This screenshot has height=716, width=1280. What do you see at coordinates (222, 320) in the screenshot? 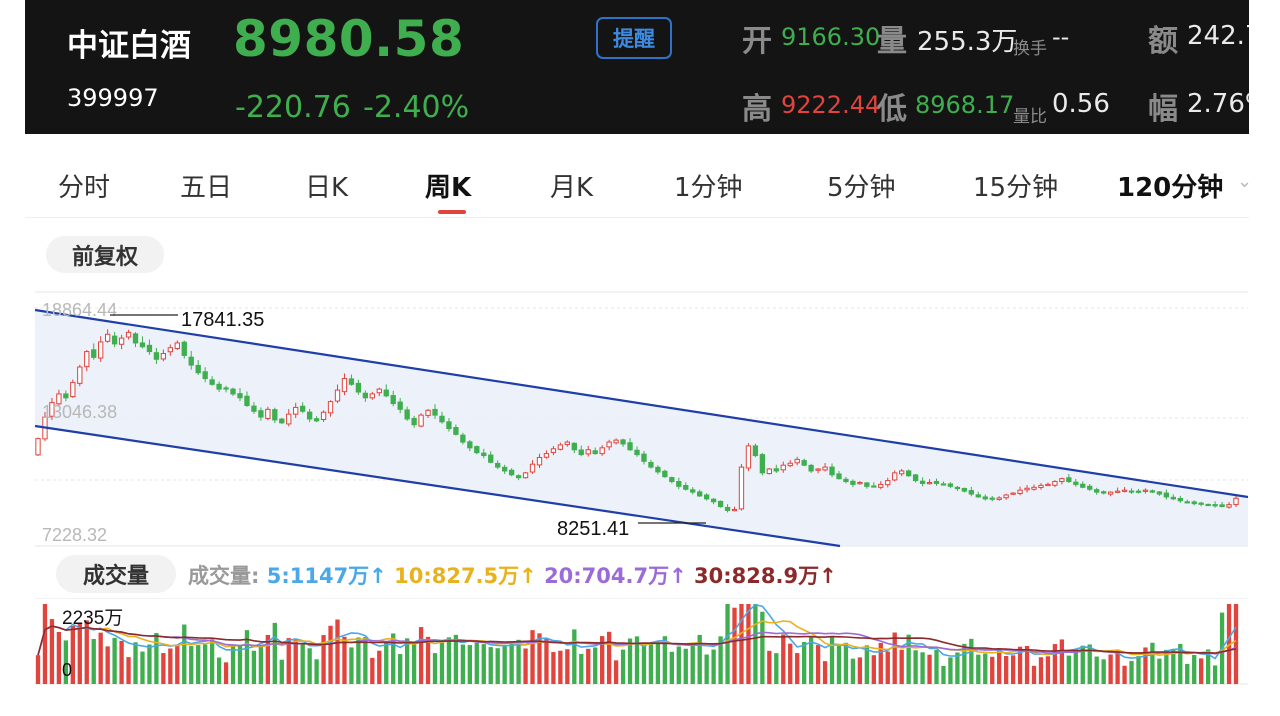
I see `high-annotation: 17841.35` at bounding box center [222, 320].